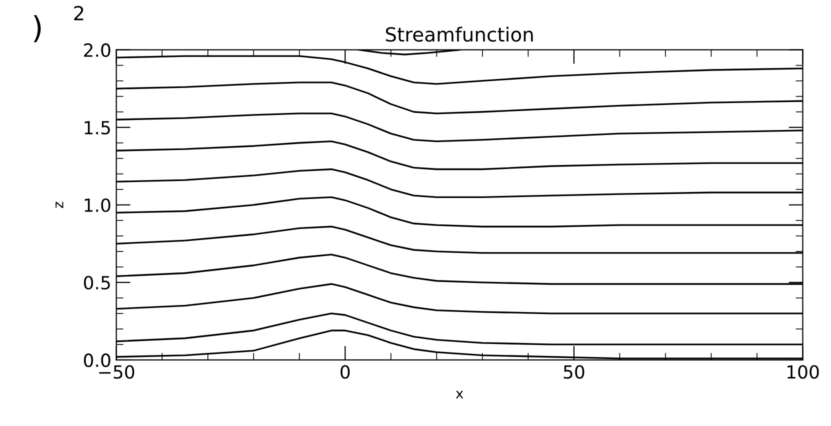 This screenshot has width=831, height=426. I want to click on x-tick-label: 0, so click(345, 372).